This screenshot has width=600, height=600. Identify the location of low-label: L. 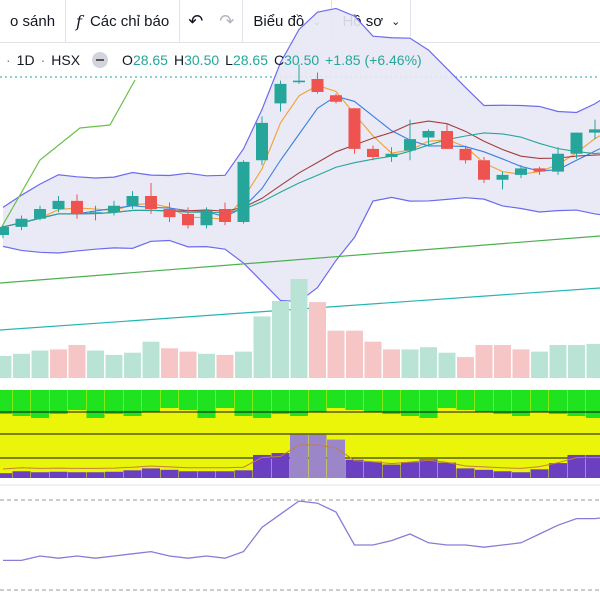
(229, 60).